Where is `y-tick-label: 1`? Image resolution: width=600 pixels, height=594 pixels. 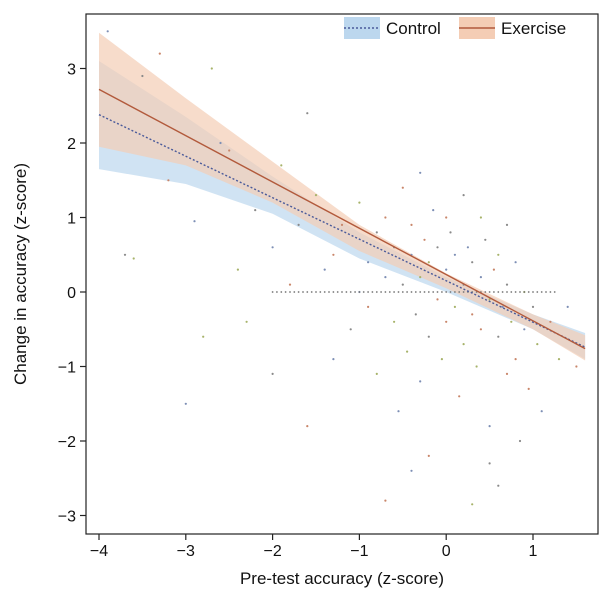 y-tick-label: 1 is located at coordinates (71, 219).